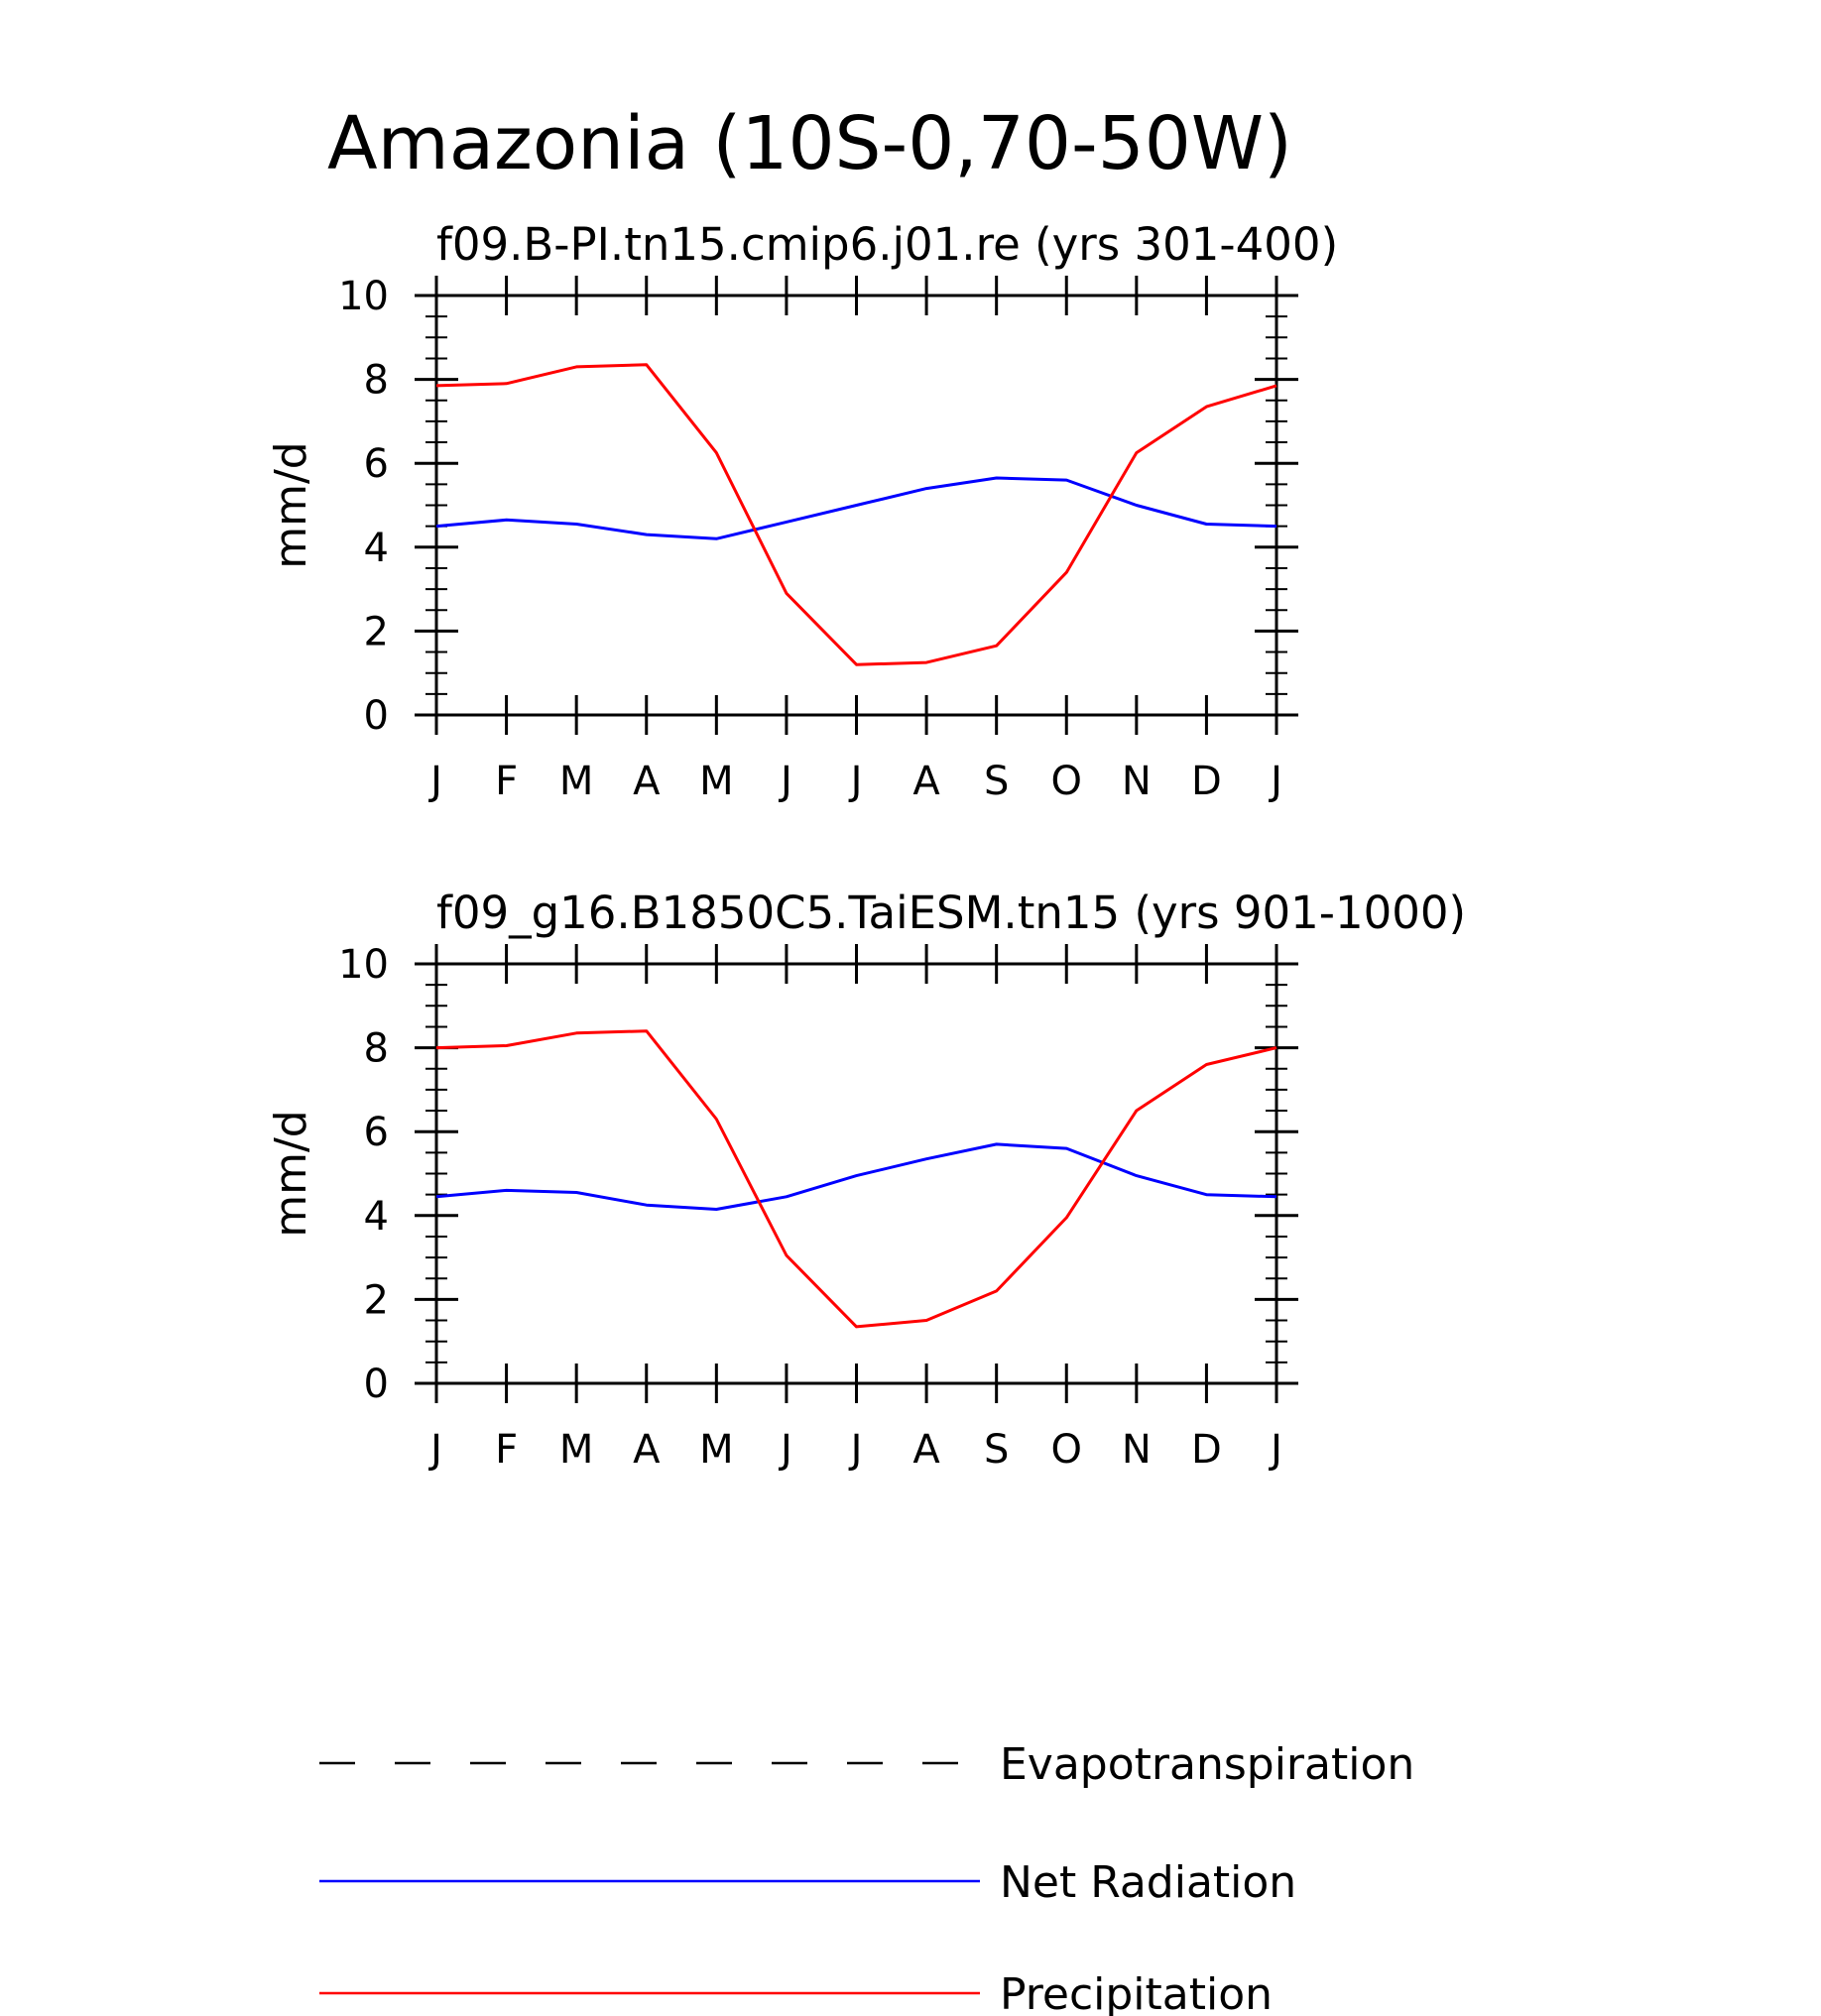 This screenshot has height=2016, width=1821. Describe the element at coordinates (1137, 1992) in the screenshot. I see `legend-label: Precipitation` at that location.